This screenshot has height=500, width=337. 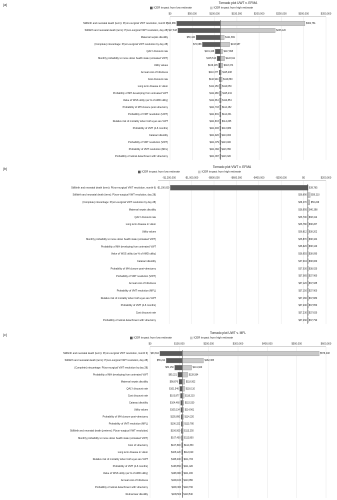 What do you see at coordinates (197, 45) in the screenshot?
I see `value-label: $72,688` at bounding box center [197, 45].